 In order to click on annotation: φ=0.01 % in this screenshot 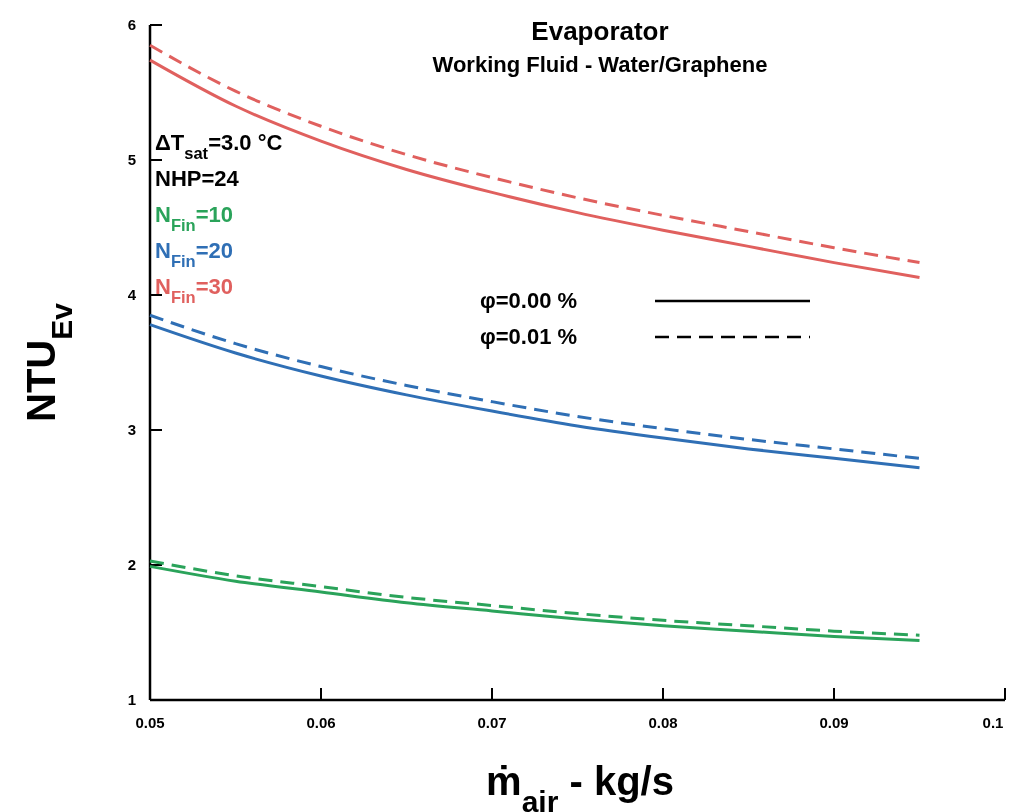, I will do `click(529, 336)`.